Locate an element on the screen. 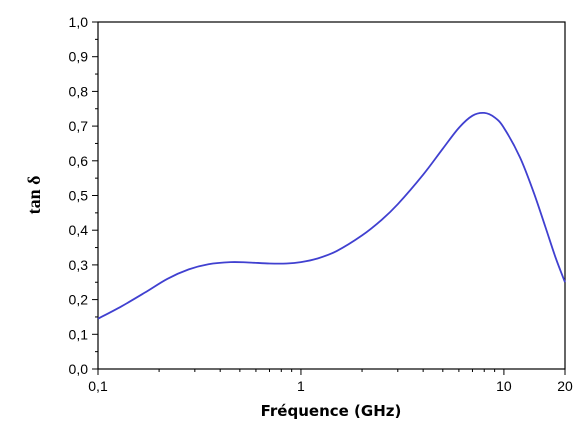  y-tick-label: 0,2 is located at coordinates (79, 300).